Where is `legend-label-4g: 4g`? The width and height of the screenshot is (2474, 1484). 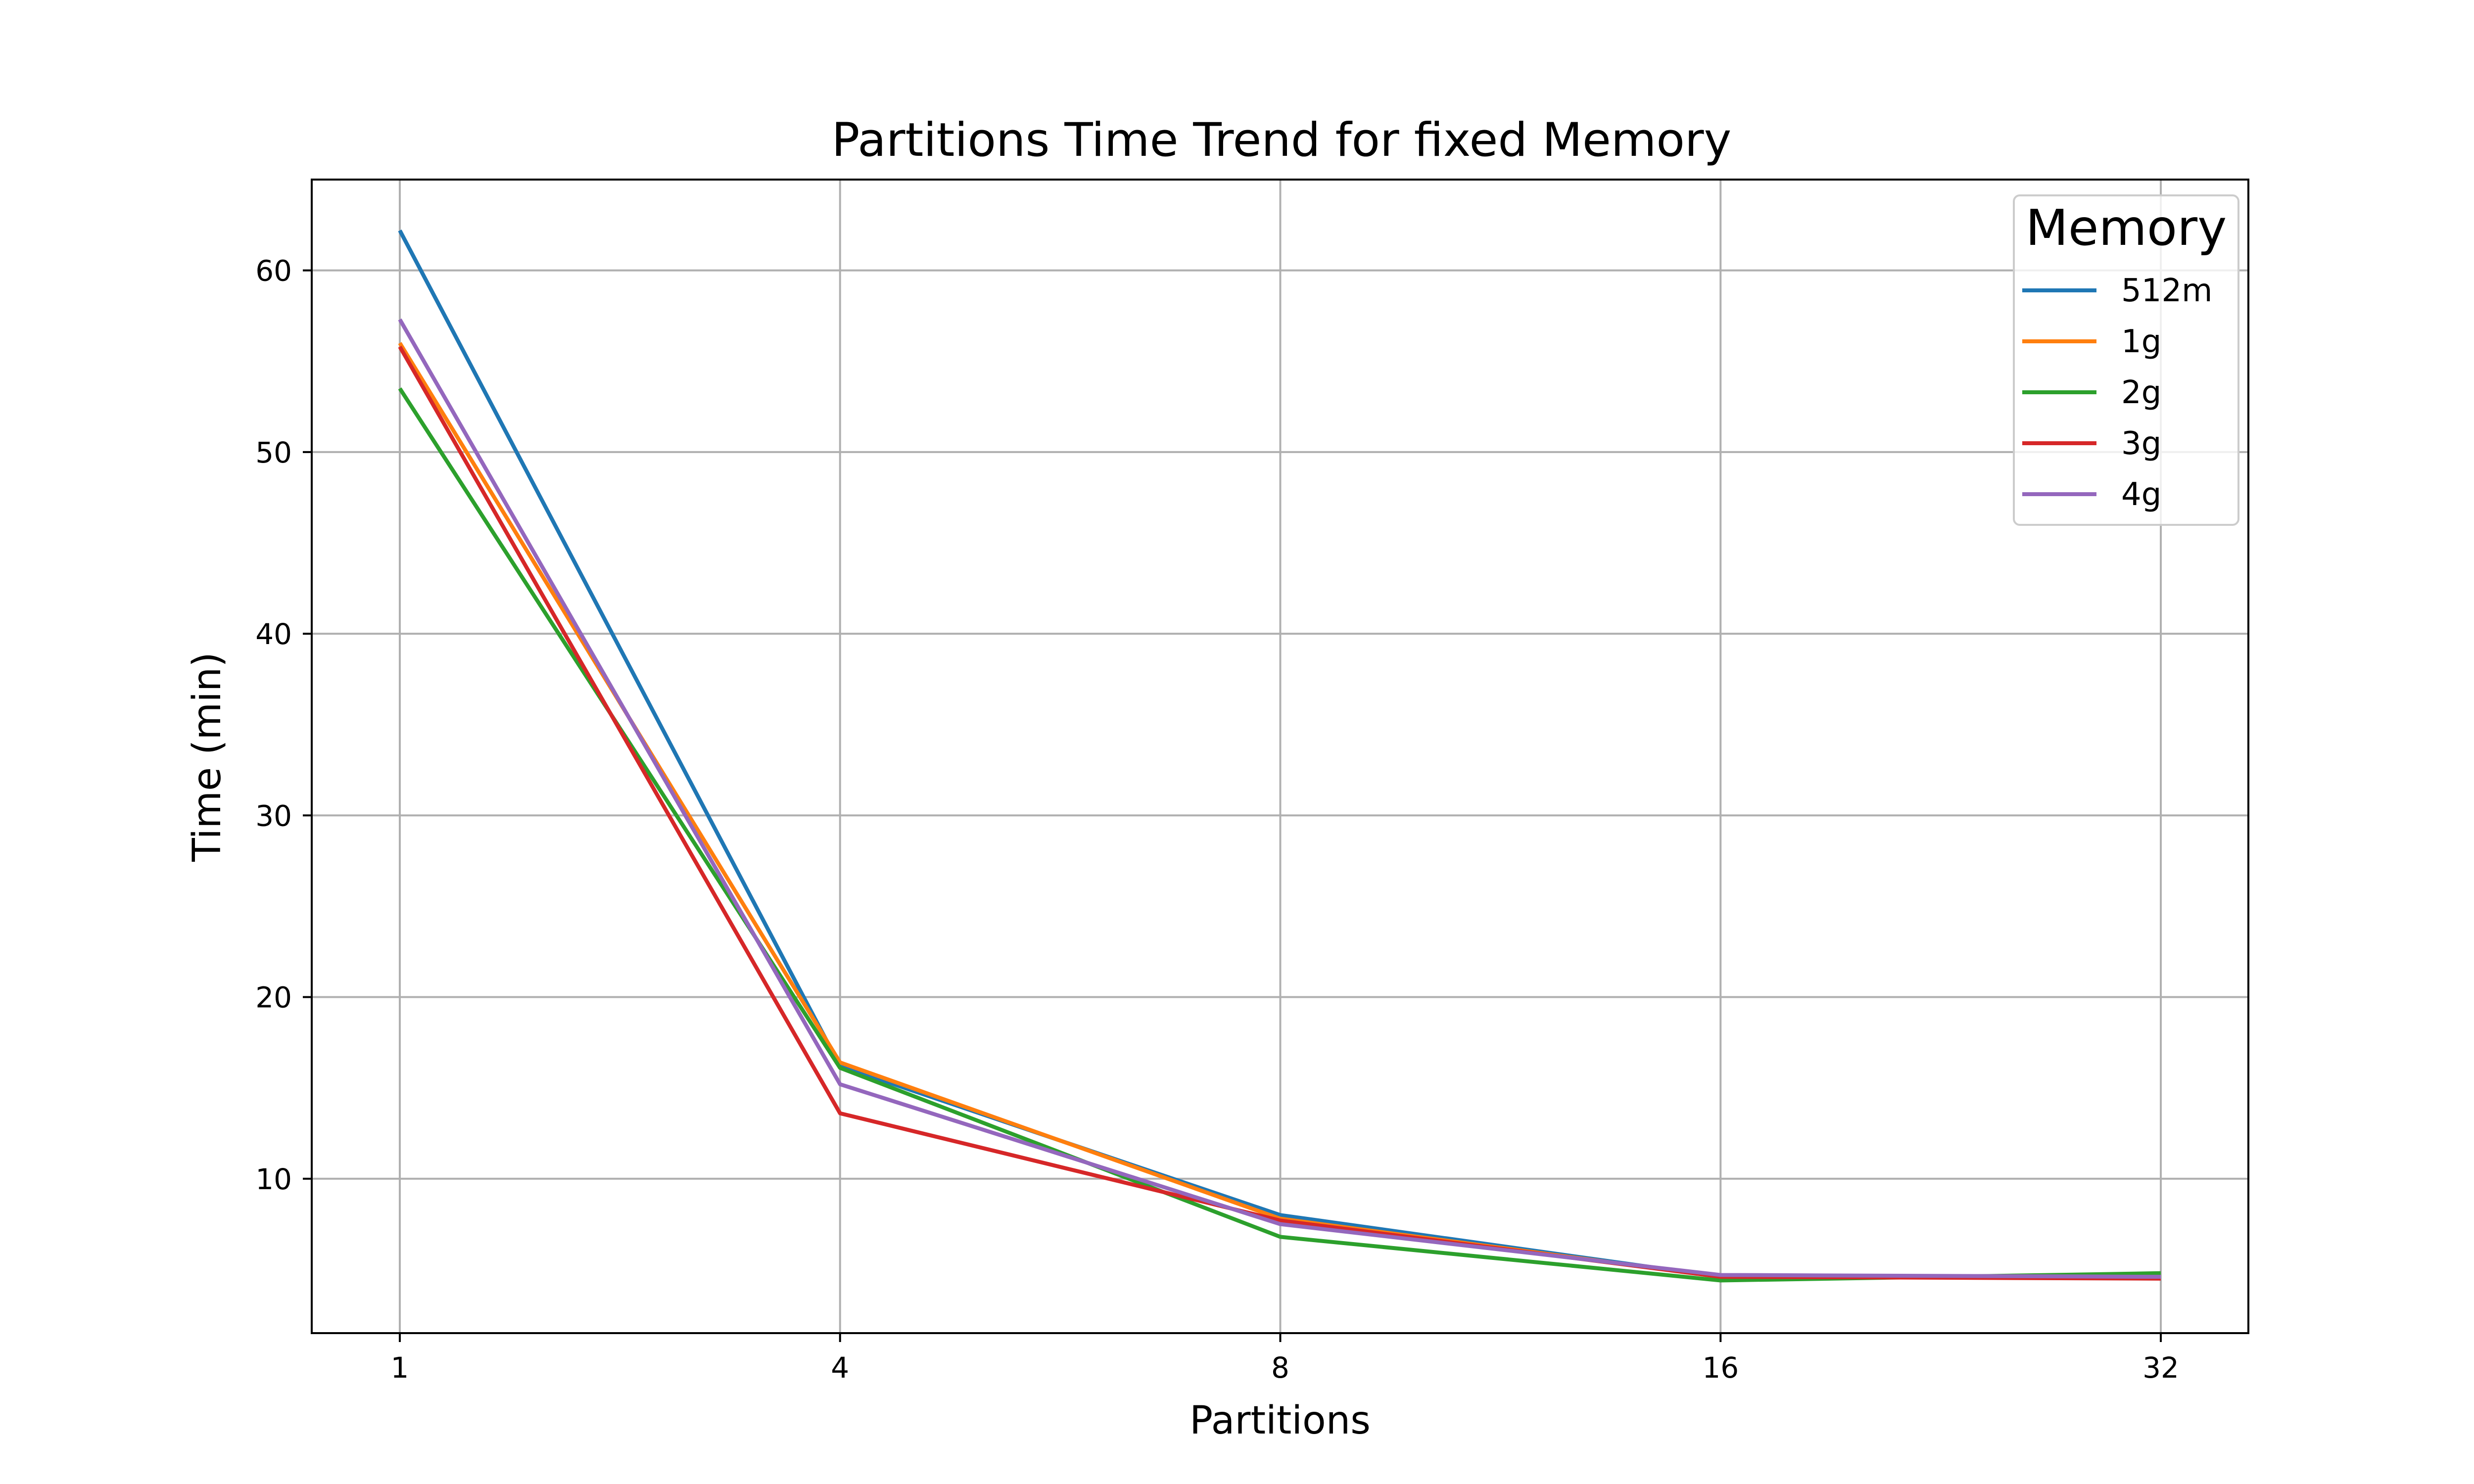 legend-label-4g: 4g is located at coordinates (2141, 494).